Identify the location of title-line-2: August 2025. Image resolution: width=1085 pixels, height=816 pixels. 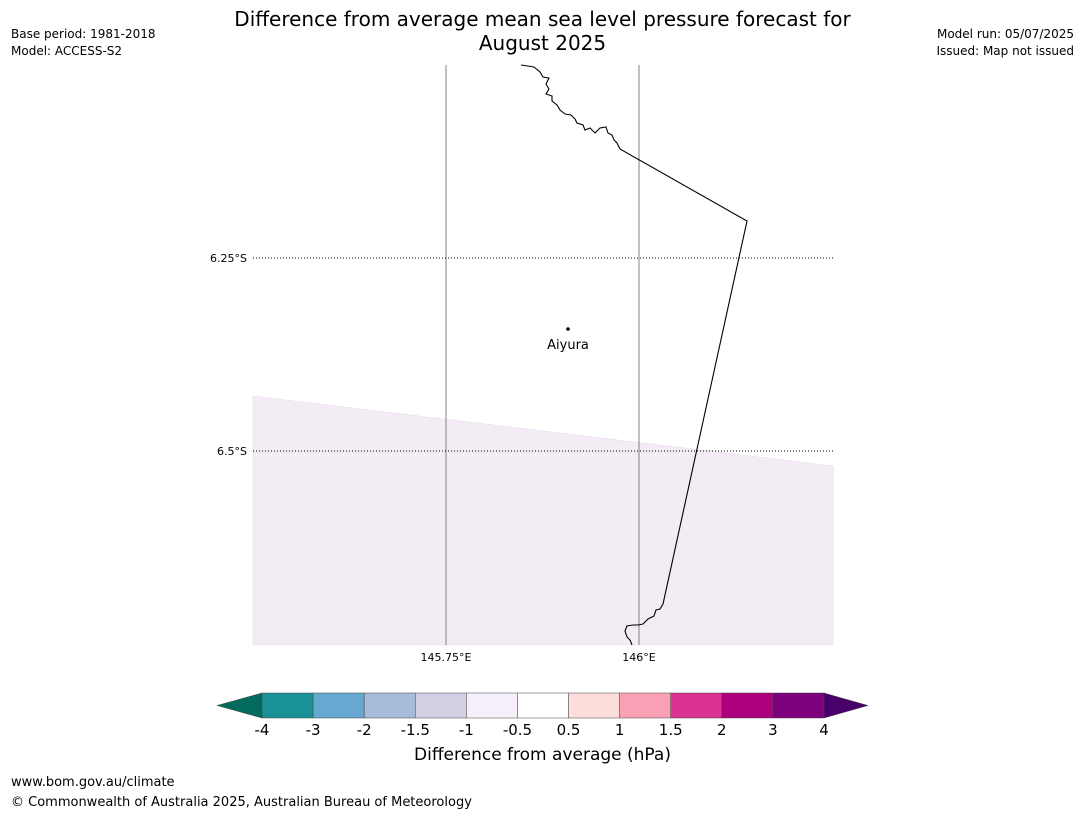
(542, 43).